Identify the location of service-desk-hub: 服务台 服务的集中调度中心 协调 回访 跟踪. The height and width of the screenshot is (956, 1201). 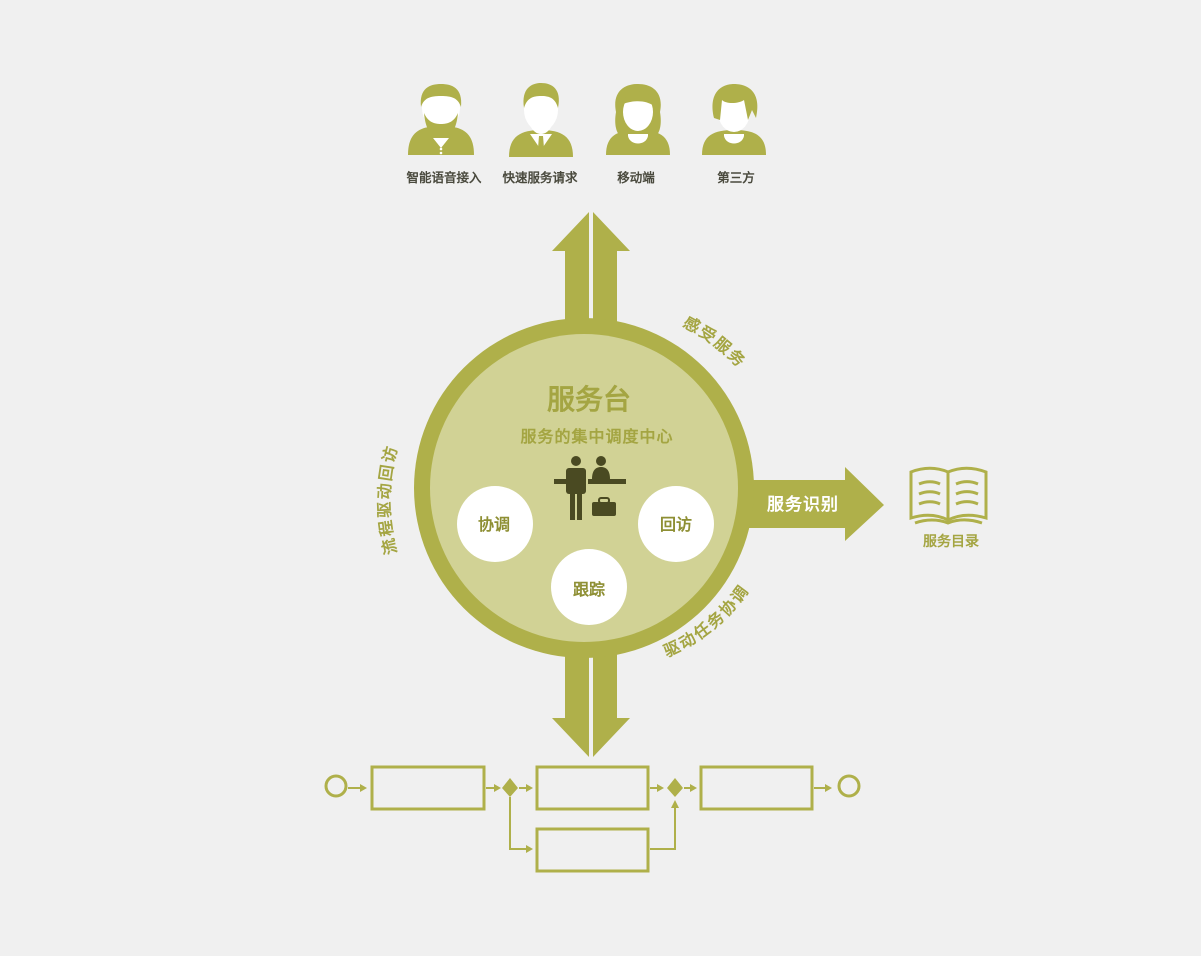
(584, 488).